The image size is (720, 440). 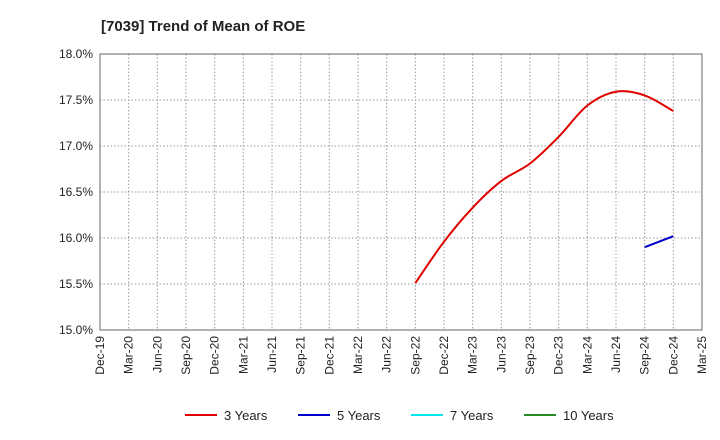 What do you see at coordinates (301, 355) in the screenshot?
I see `x-tick-label: Sep-21` at bounding box center [301, 355].